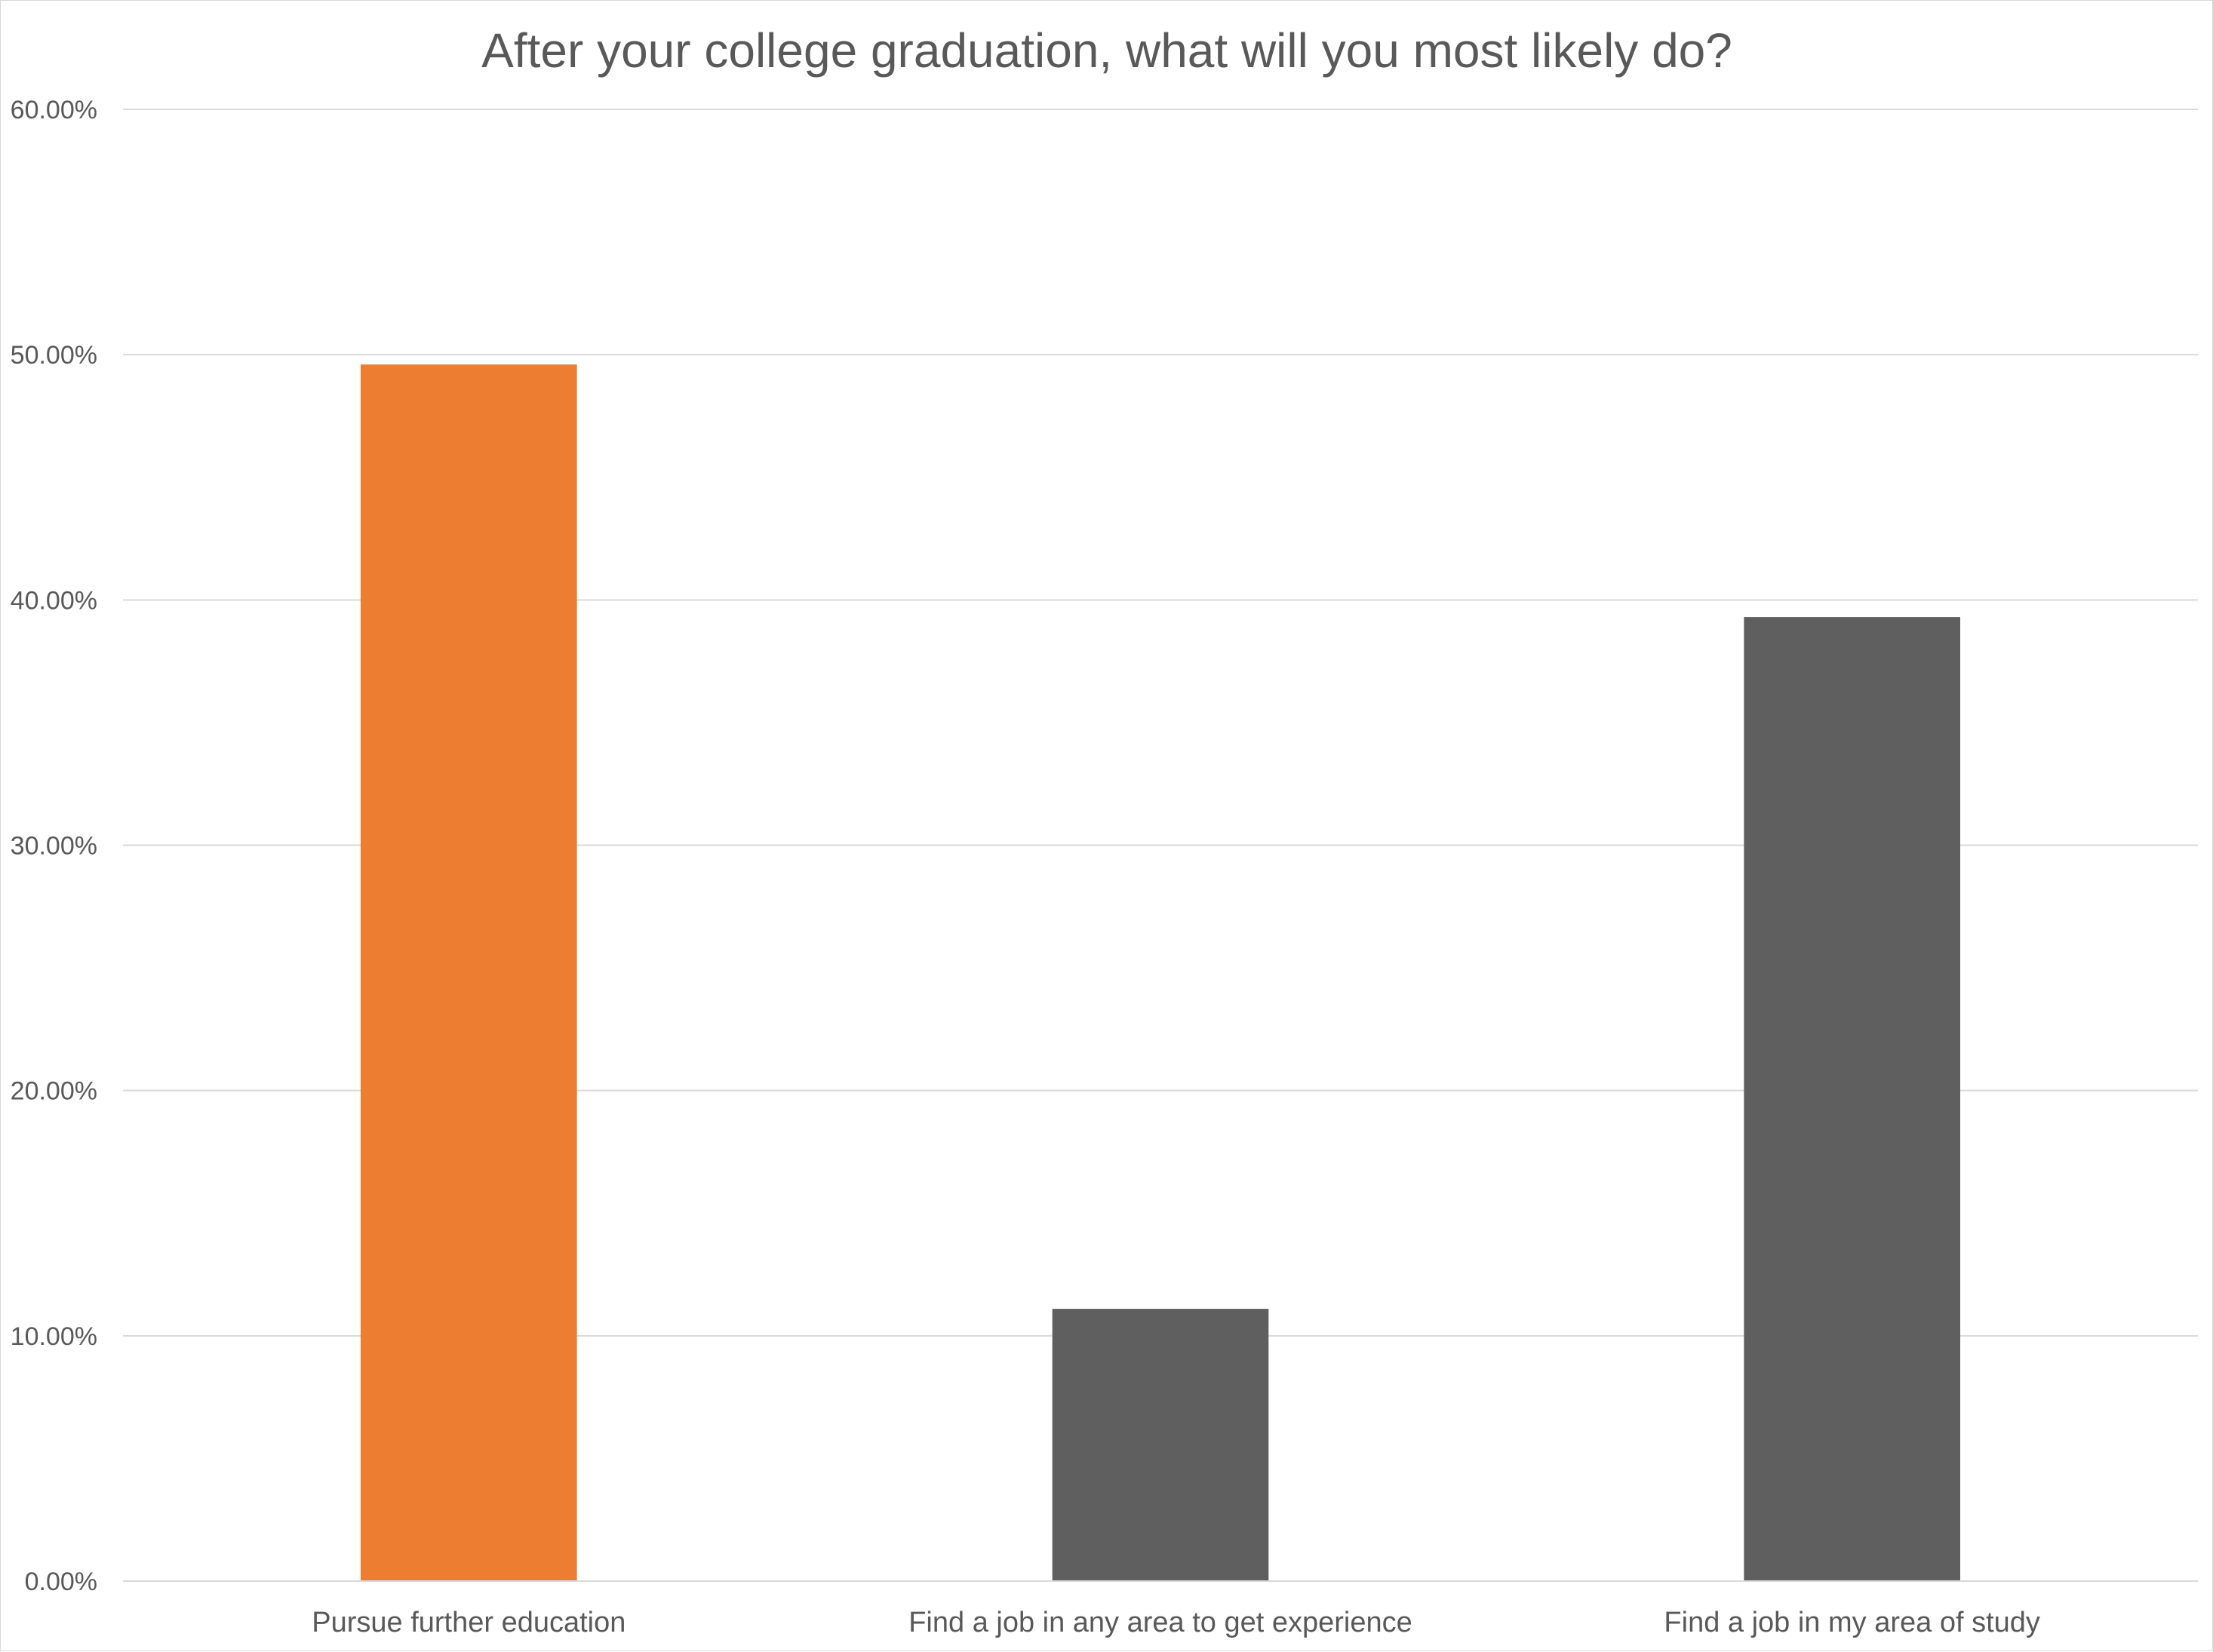  What do you see at coordinates (54, 1092) in the screenshot?
I see `y-tick-label: 20.00%` at bounding box center [54, 1092].